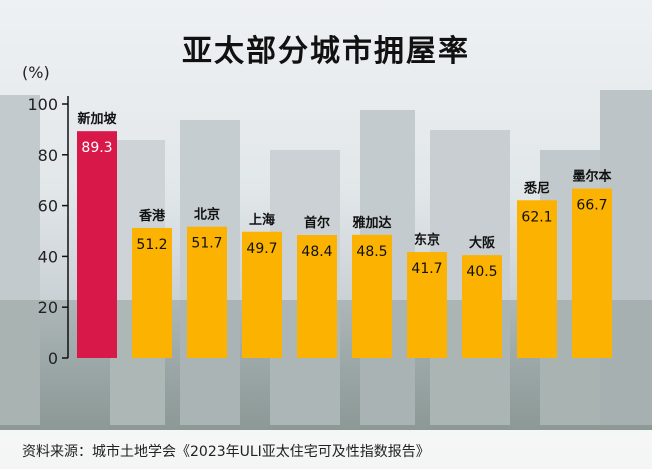 The width and height of the screenshot is (652, 469). Describe the element at coordinates (261, 249) in the screenshot. I see `bar-value-label: 49.7` at that location.